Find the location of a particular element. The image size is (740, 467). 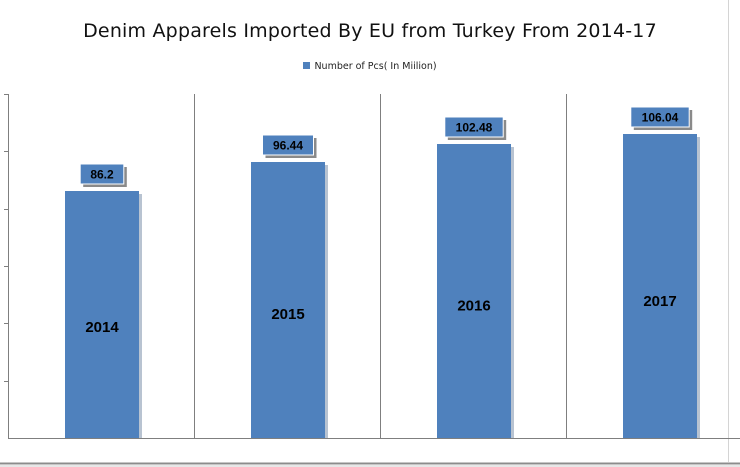

data-label-2016: 102.48 is located at coordinates (474, 128).